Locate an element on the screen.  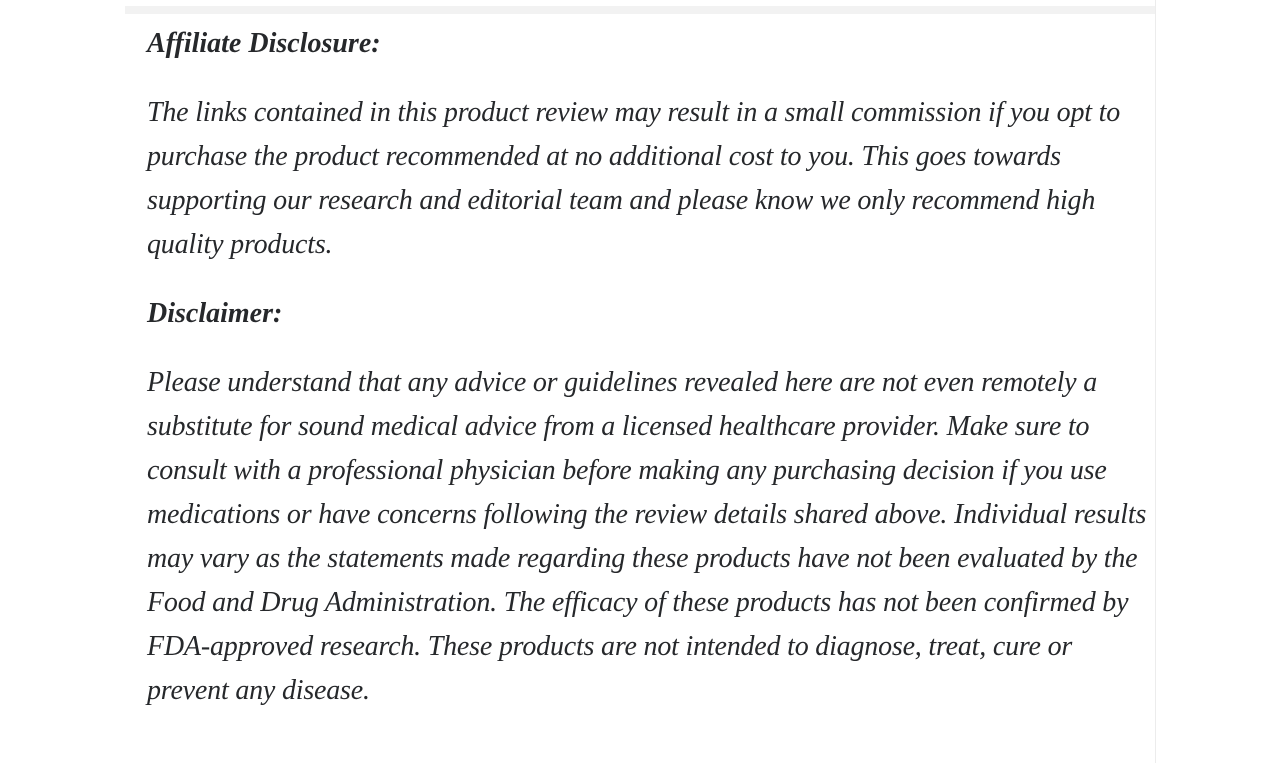
content-column-right-border is located at coordinates (1155, 381).